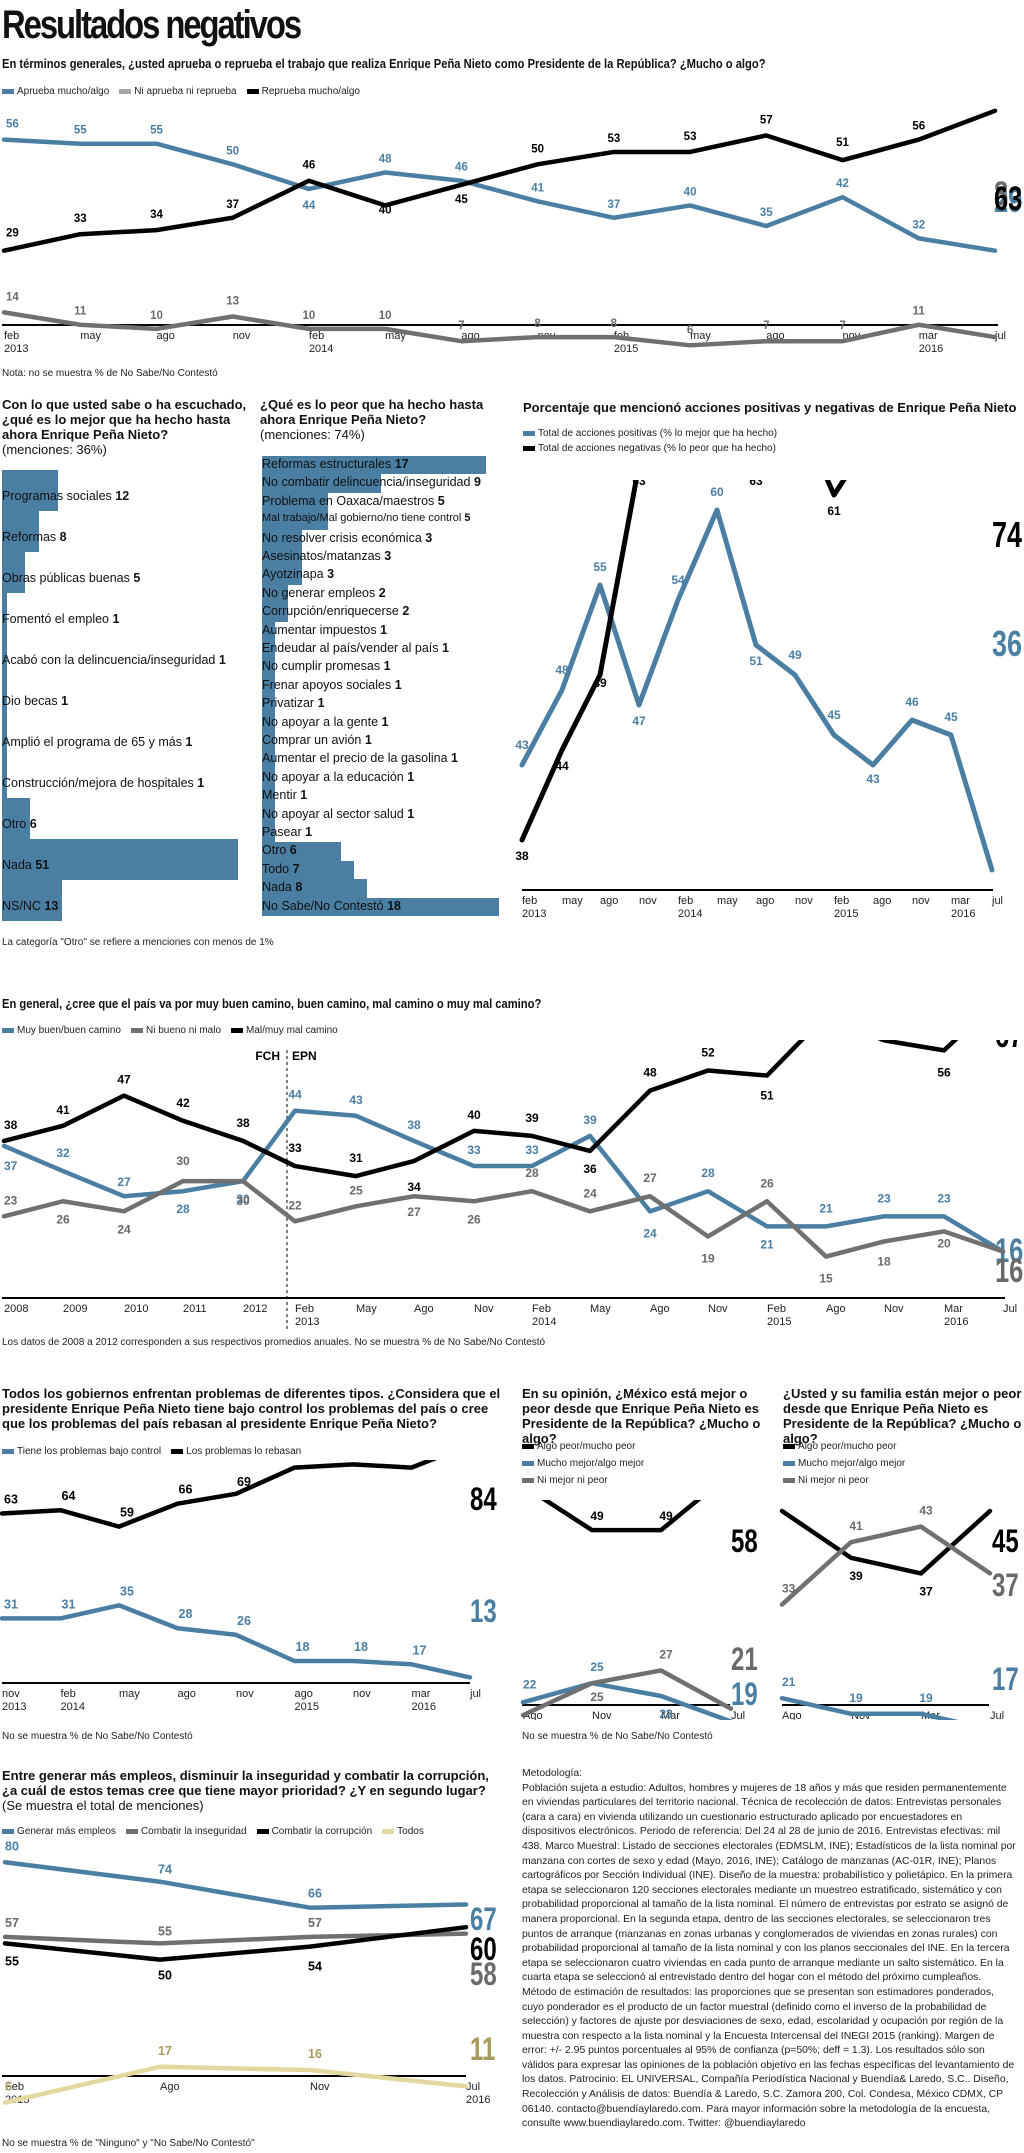 Image resolution: width=1024 pixels, height=2153 pixels. What do you see at coordinates (836, 1309) in the screenshot?
I see `x-tick-label: Ago` at bounding box center [836, 1309].